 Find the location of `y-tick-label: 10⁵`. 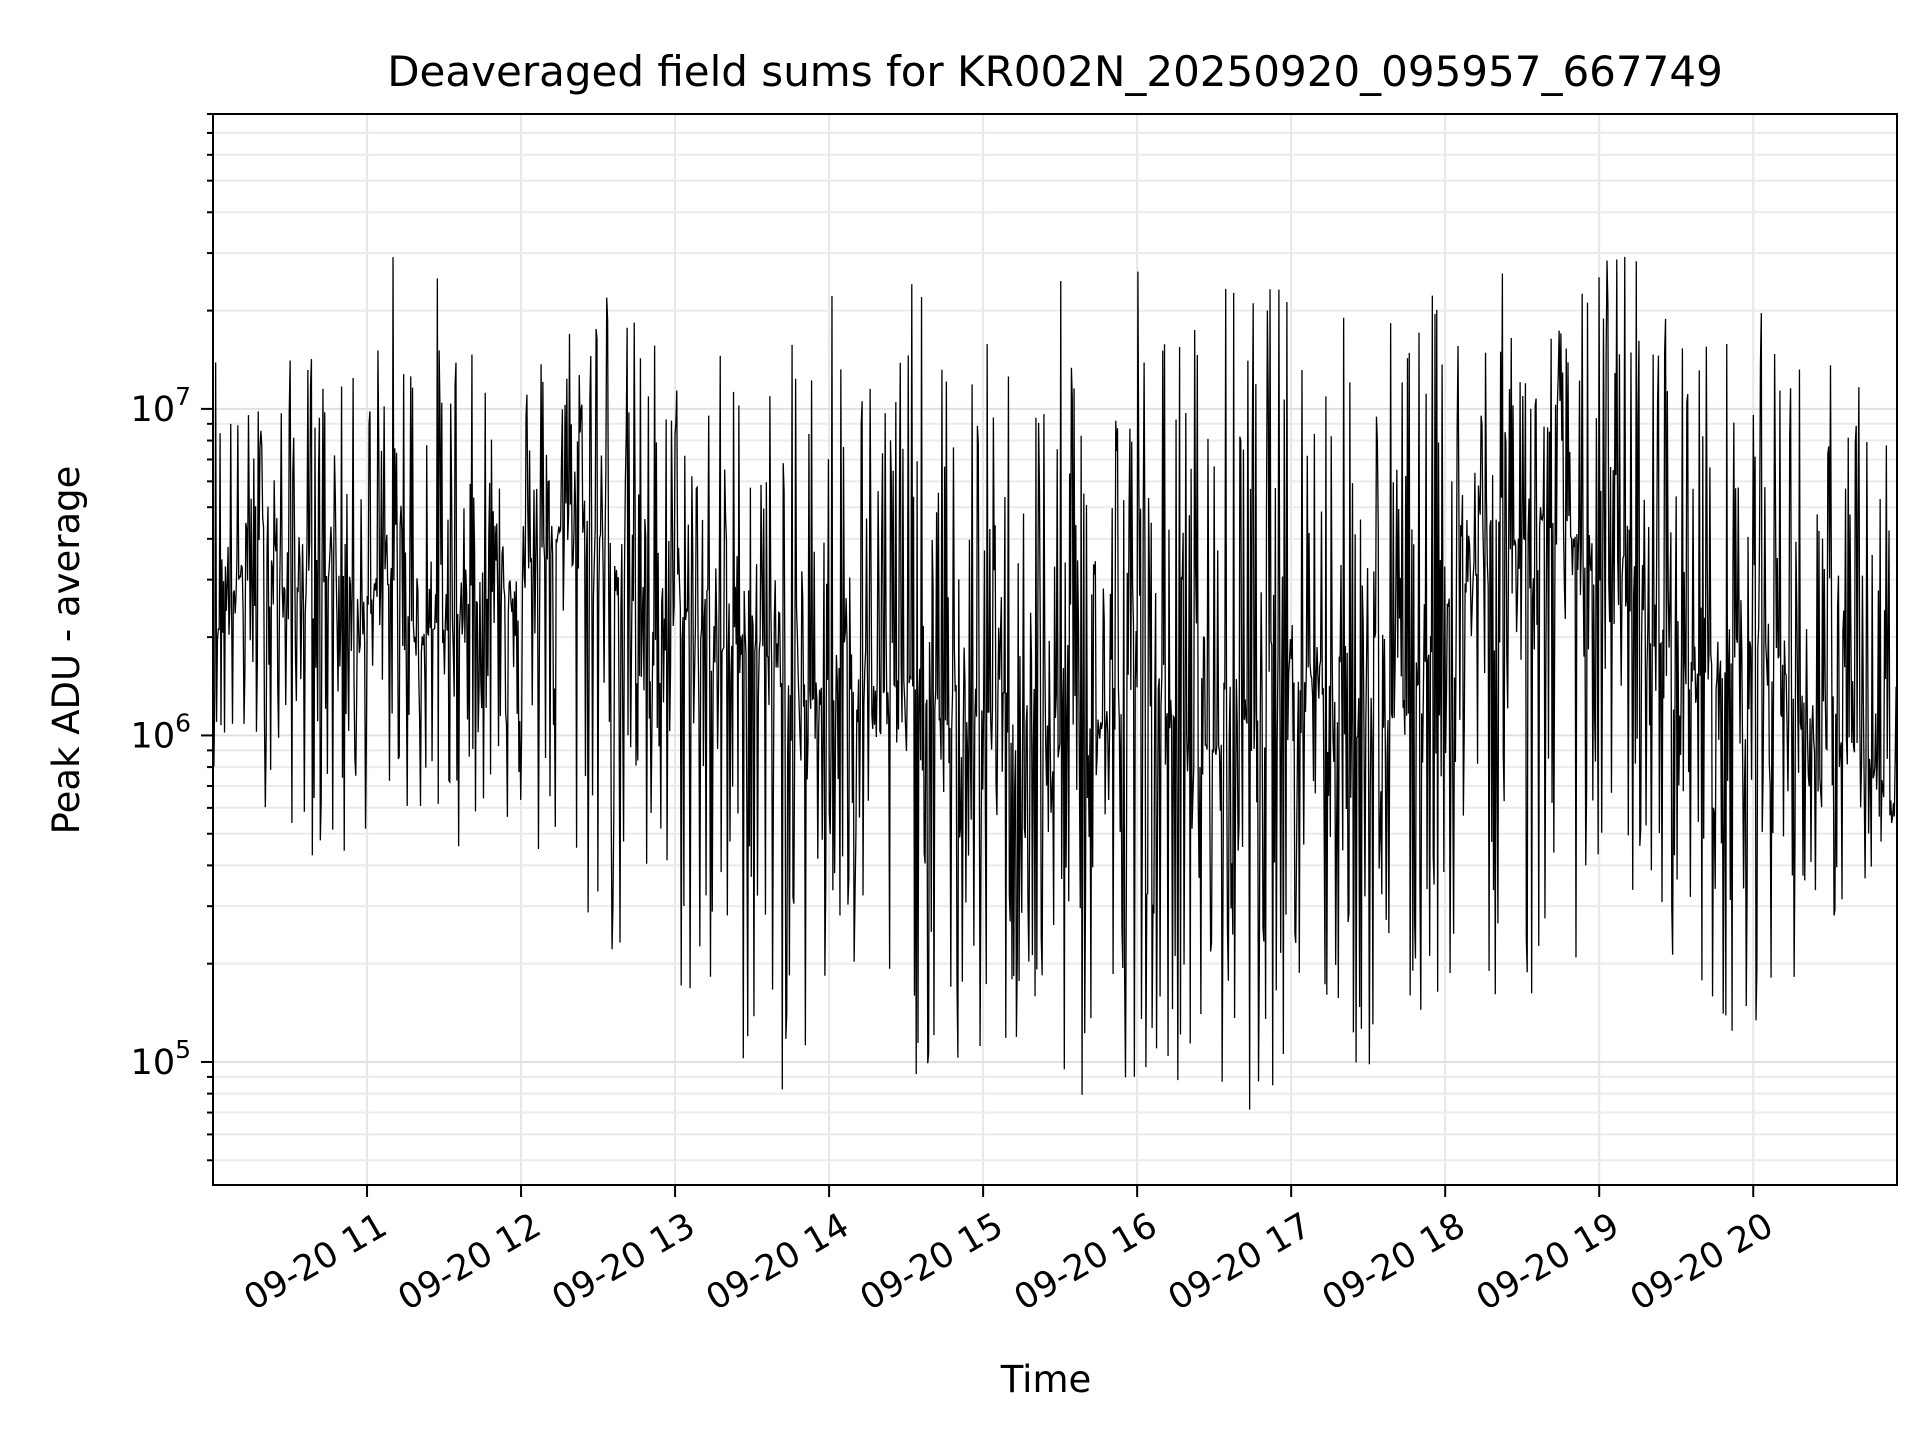

y-tick-label: 10⁵ is located at coordinates (161, 1059).